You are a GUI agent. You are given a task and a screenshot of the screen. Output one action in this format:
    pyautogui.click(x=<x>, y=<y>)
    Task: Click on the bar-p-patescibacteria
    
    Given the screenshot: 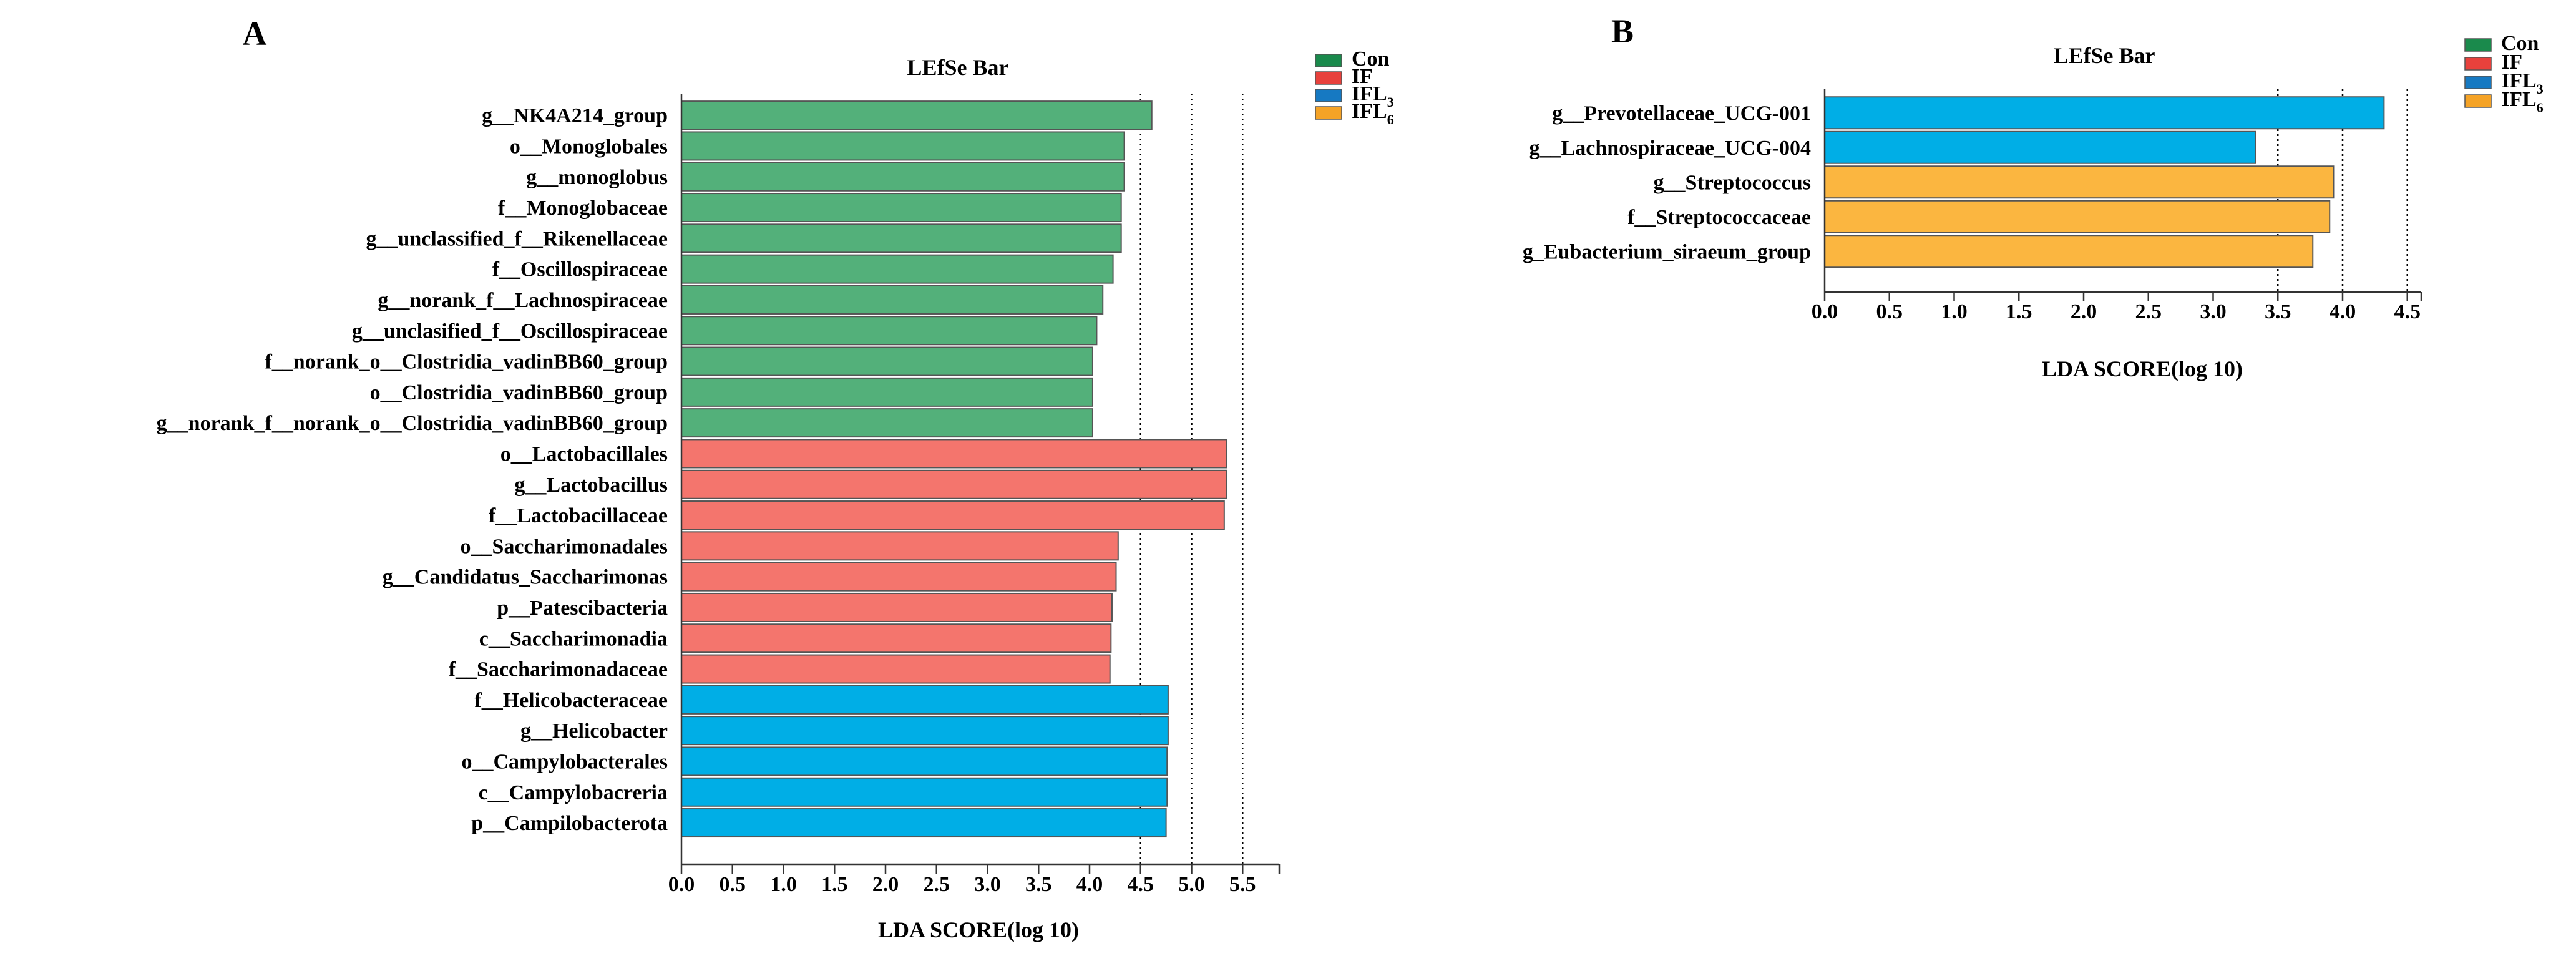 What is the action you would take?
    pyautogui.click(x=897, y=607)
    